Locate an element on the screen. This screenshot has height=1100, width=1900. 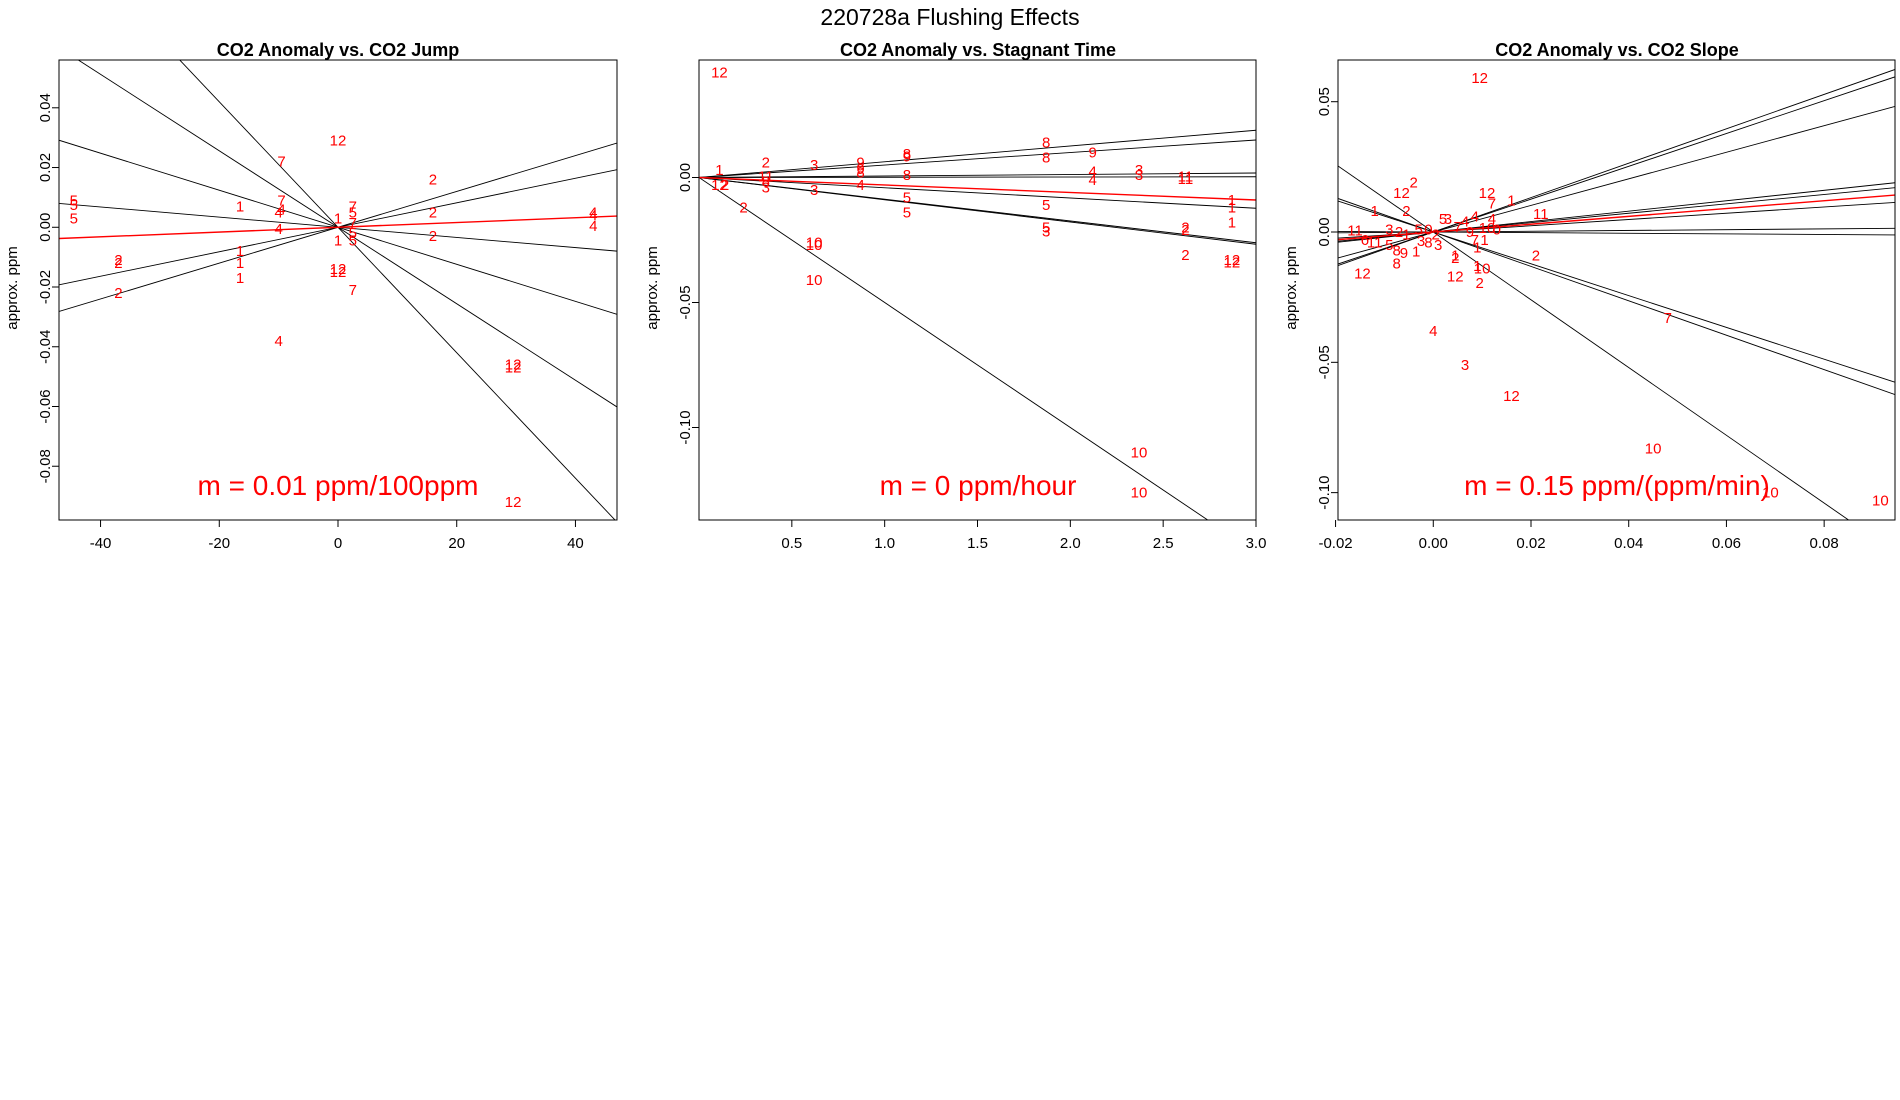
y-tick-label: 0.04 is located at coordinates (45, 107).